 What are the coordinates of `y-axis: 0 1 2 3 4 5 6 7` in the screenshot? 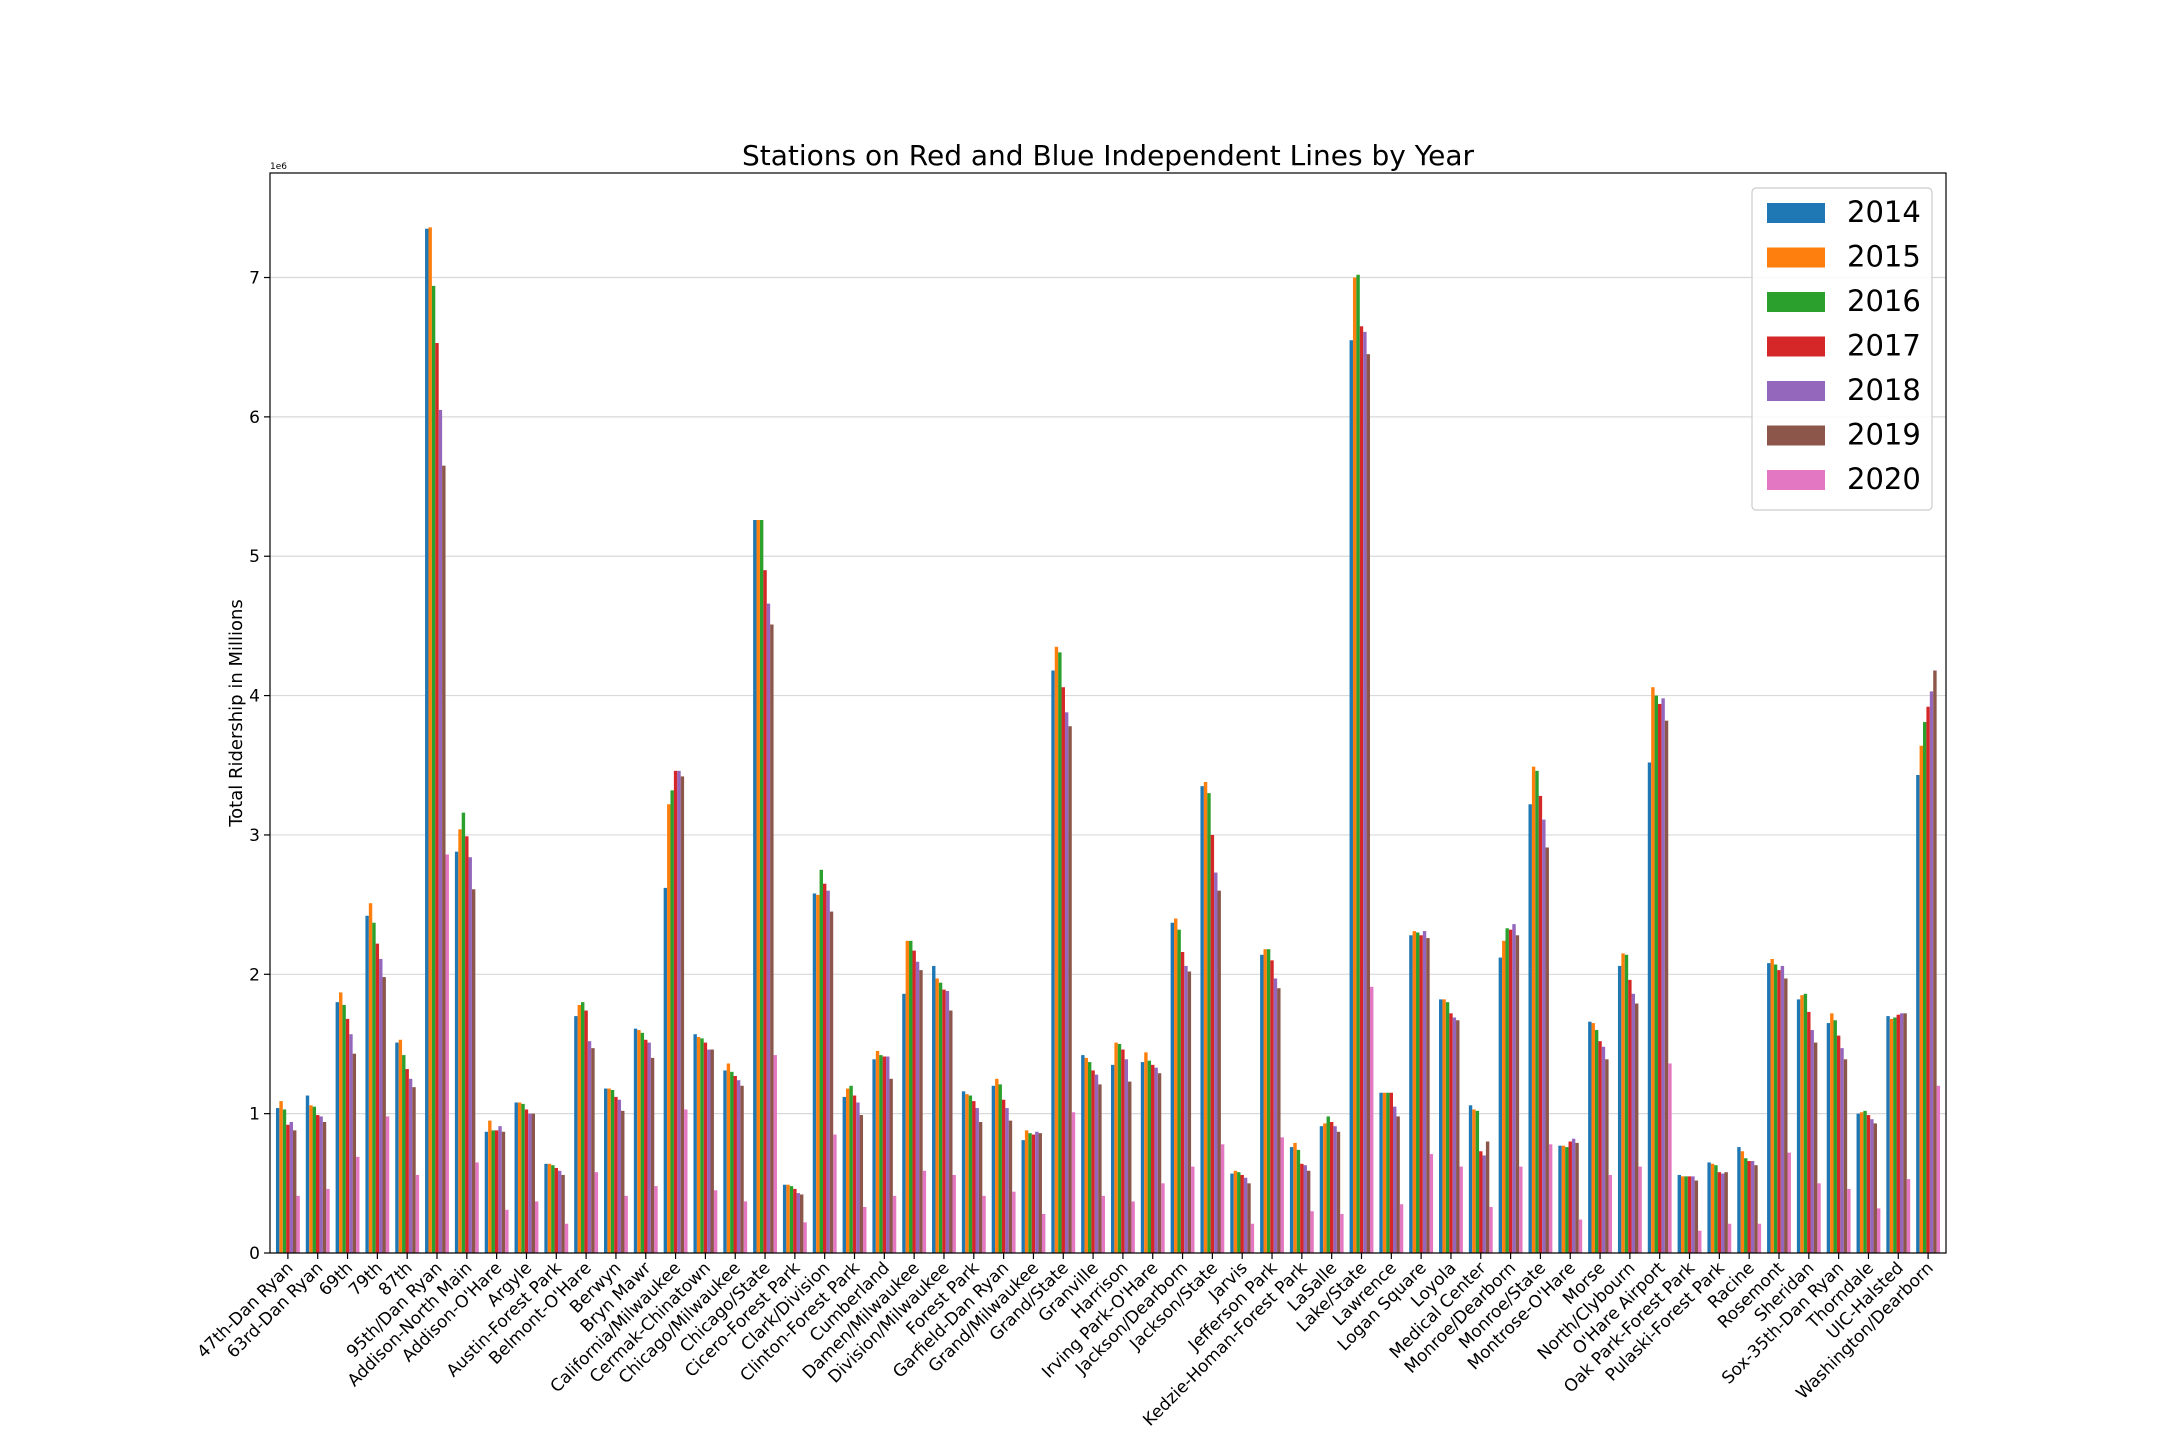 It's located at (259, 766).